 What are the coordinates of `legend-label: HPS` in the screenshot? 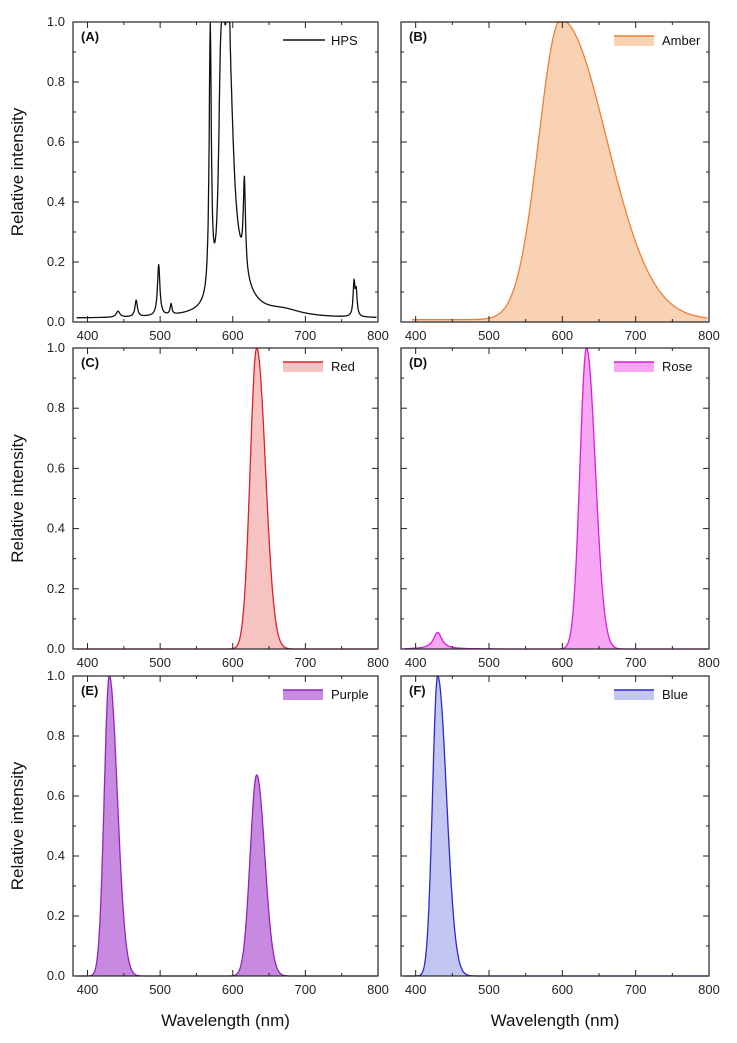 It's located at (344, 40).